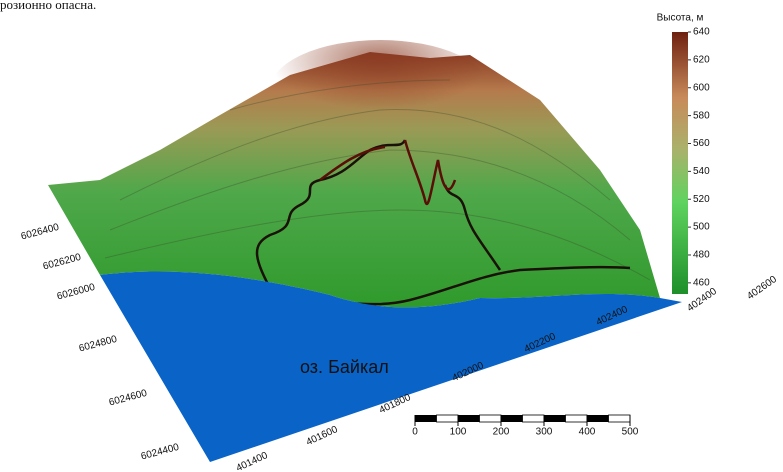  Describe the element at coordinates (40, 232) in the screenshot. I see `y-axis-label: 6026400` at that location.